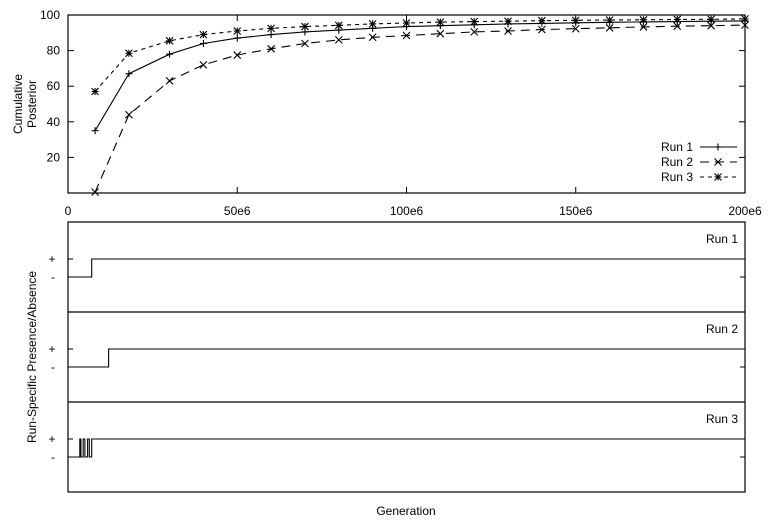 The width and height of the screenshot is (775, 525). I want to click on y-tick-label: 40, so click(54, 122).